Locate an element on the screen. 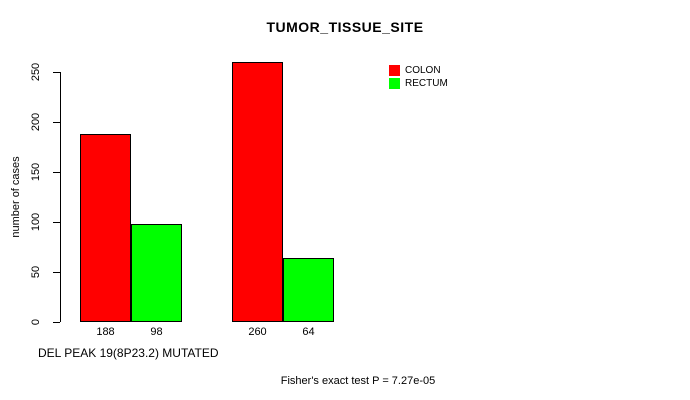  y-tick-label: 100 is located at coordinates (36, 222).